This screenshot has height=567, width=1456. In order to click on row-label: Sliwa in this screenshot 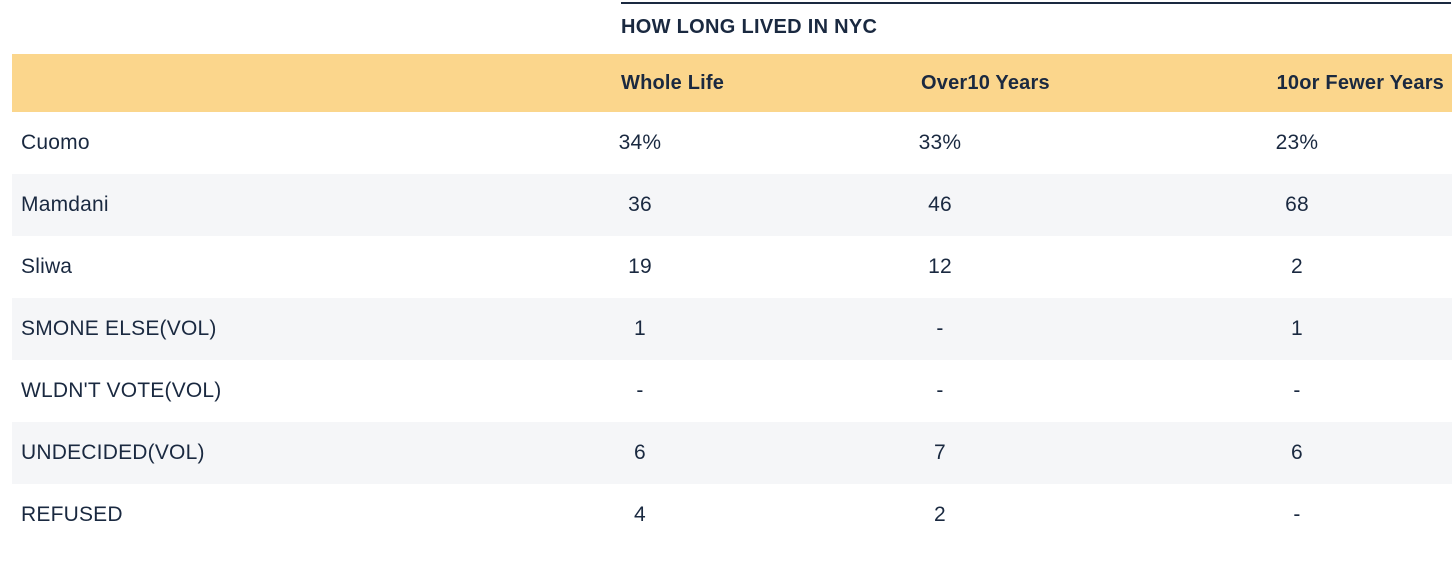, I will do `click(47, 266)`.